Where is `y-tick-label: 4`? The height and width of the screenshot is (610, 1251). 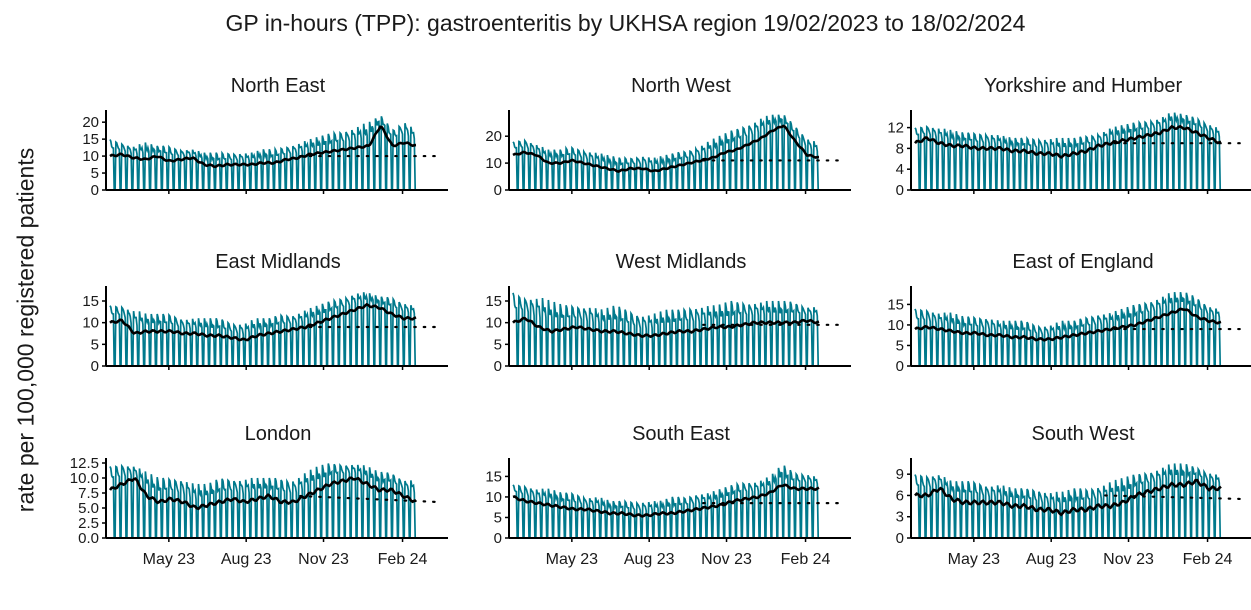 y-tick-label: 4 is located at coordinates (900, 169).